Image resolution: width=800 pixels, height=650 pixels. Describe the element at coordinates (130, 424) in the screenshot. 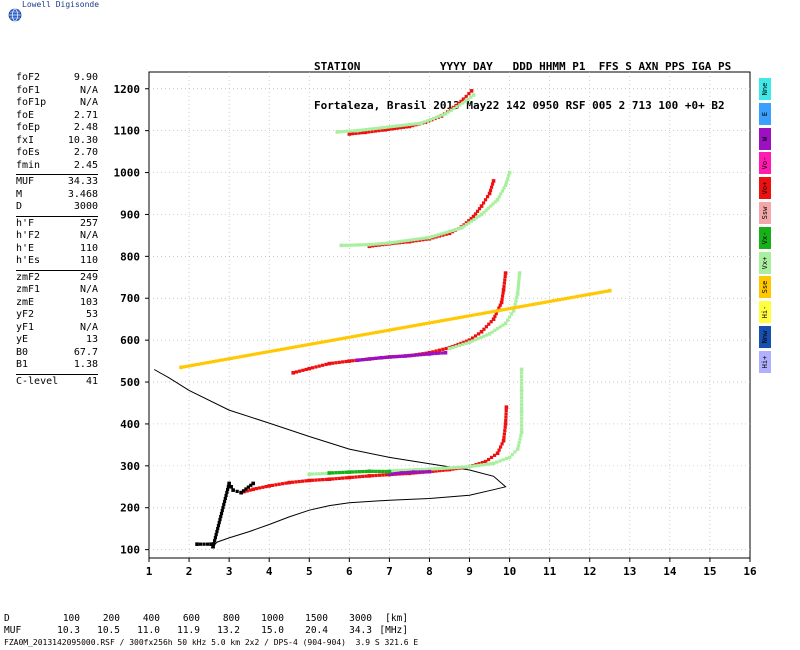

I see `y-tick-label: 400` at that location.